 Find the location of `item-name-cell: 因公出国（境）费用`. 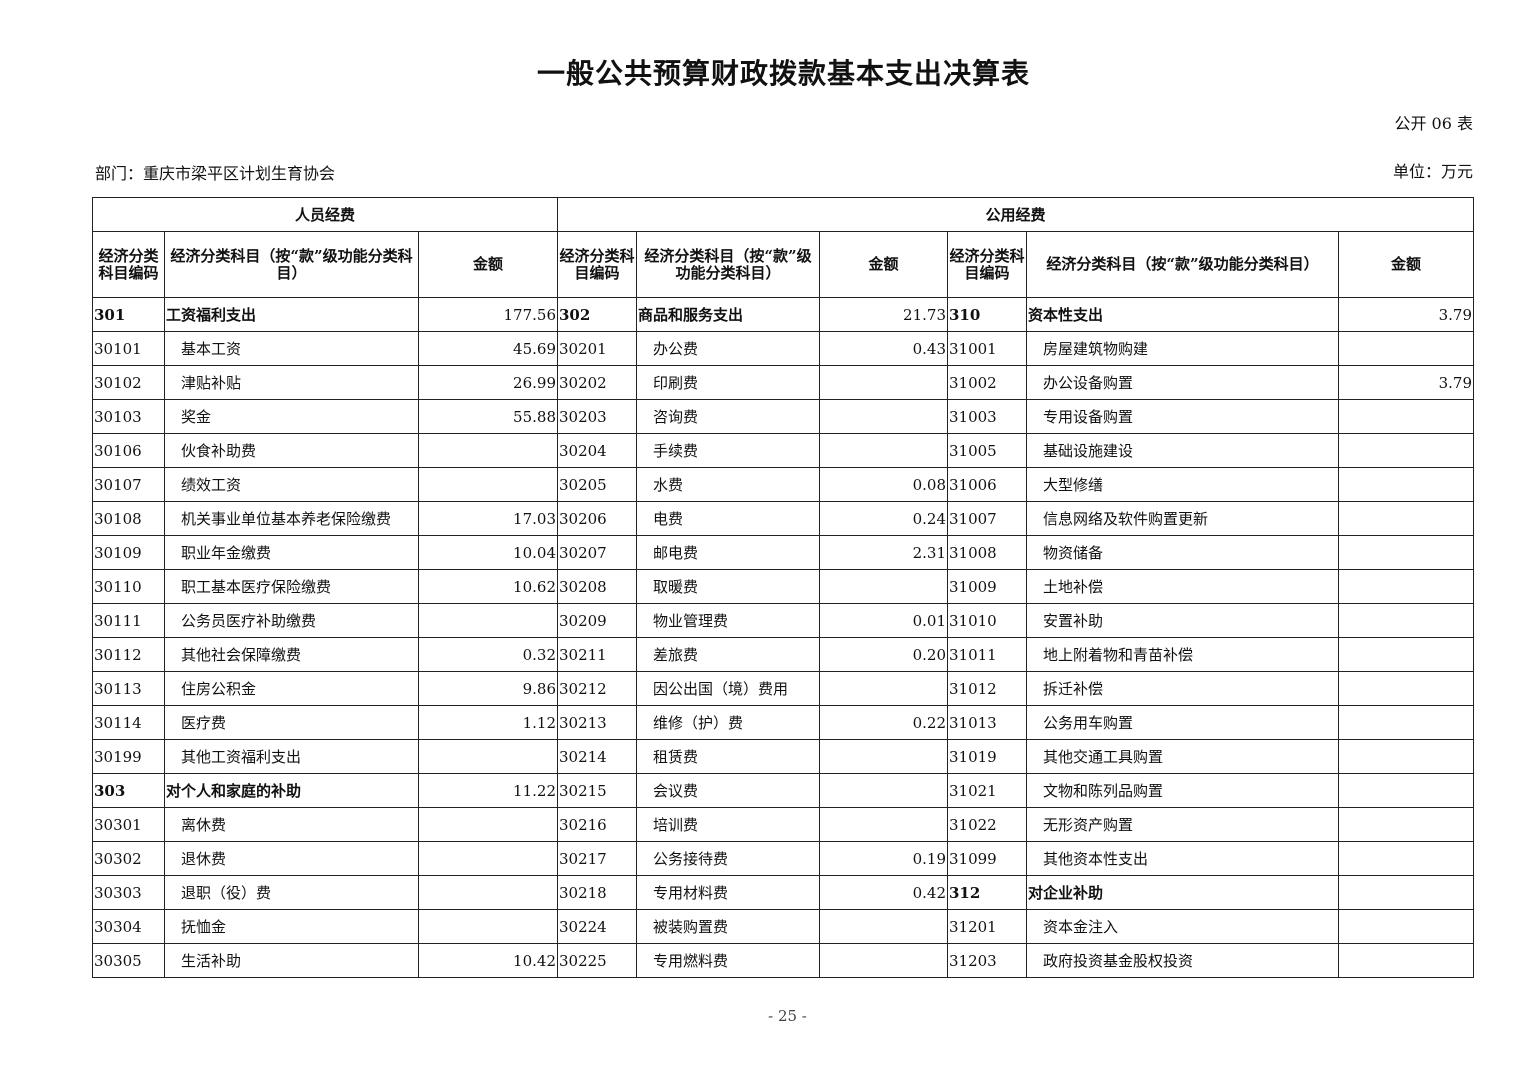

item-name-cell: 因公出国（境）费用 is located at coordinates (728, 688).